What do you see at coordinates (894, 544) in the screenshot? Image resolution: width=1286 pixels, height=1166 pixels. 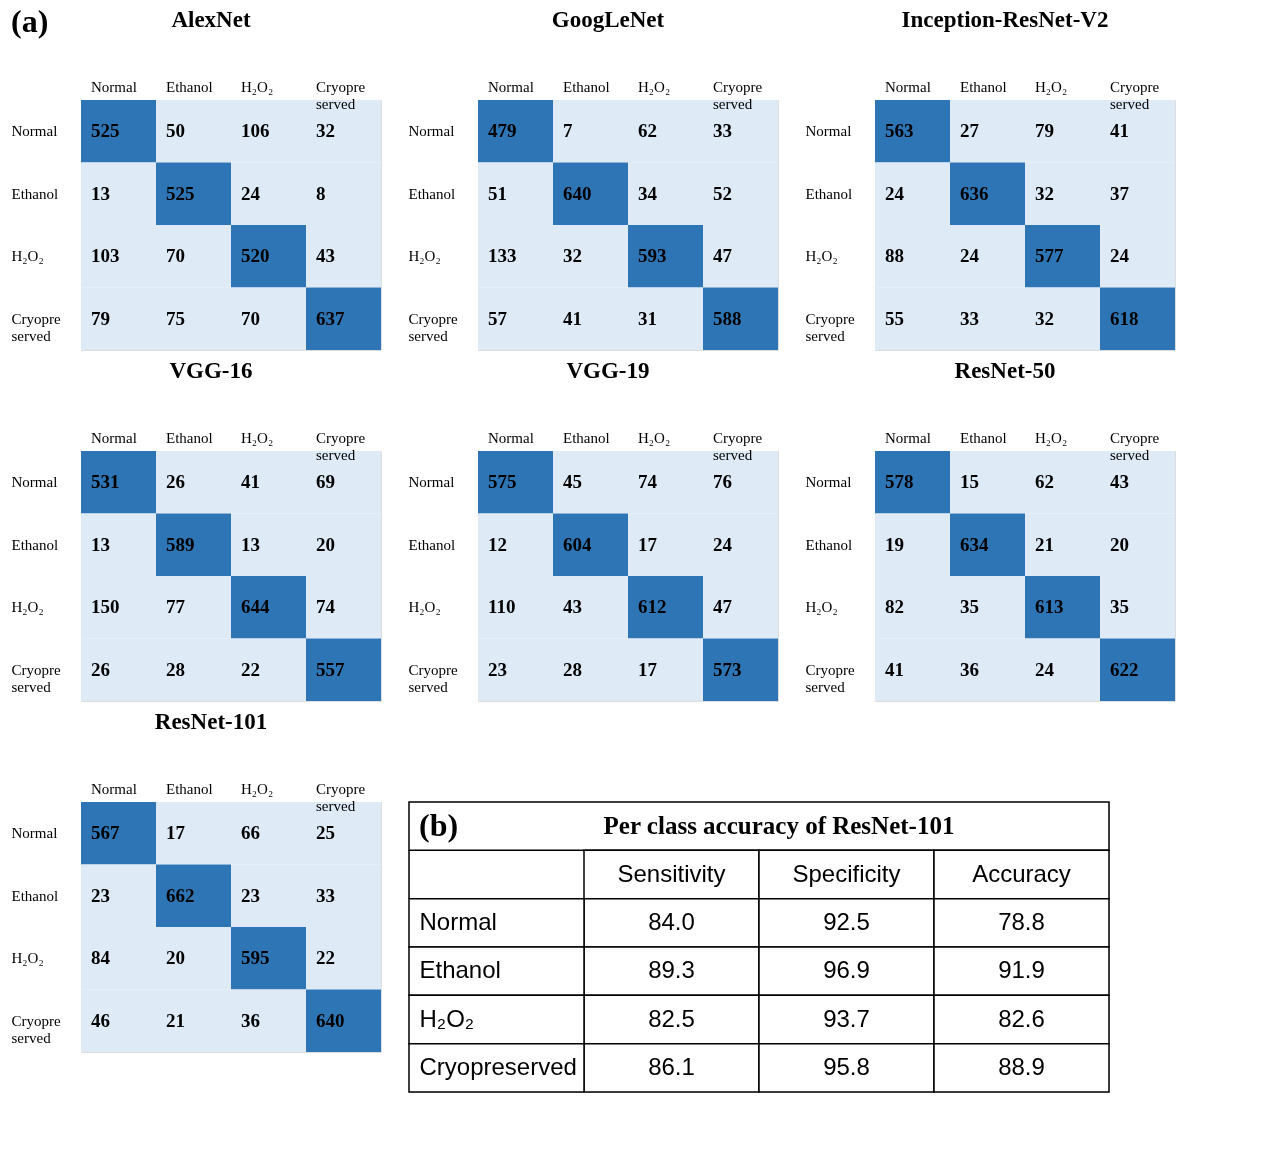 I see `data-label: 19` at bounding box center [894, 544].